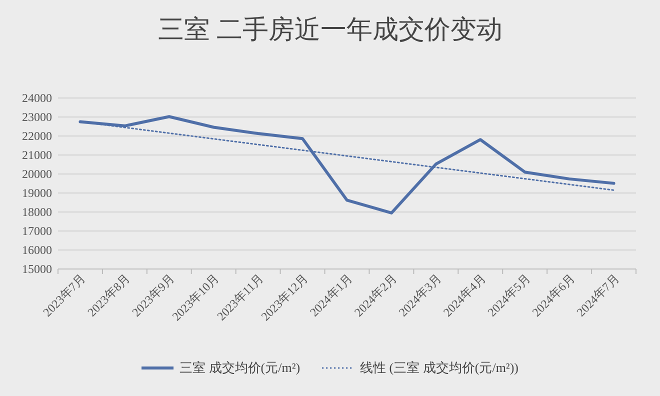 Image resolution: width=660 pixels, height=396 pixels. I want to click on y-tick-label: 20000, so click(37, 174).